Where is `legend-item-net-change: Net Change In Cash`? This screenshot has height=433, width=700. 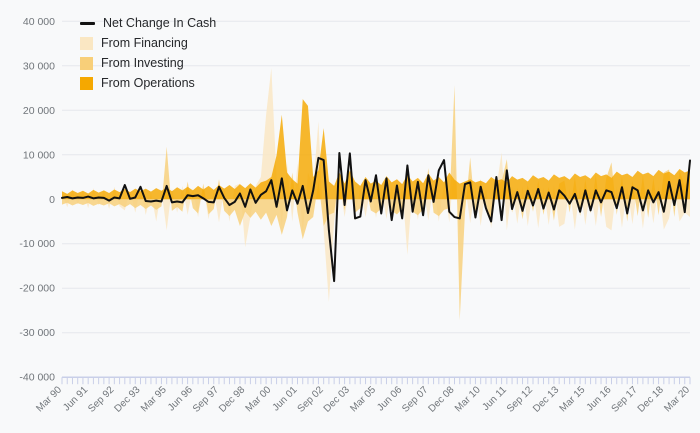 legend-item-net-change: Net Change In Cash is located at coordinates (148, 23).